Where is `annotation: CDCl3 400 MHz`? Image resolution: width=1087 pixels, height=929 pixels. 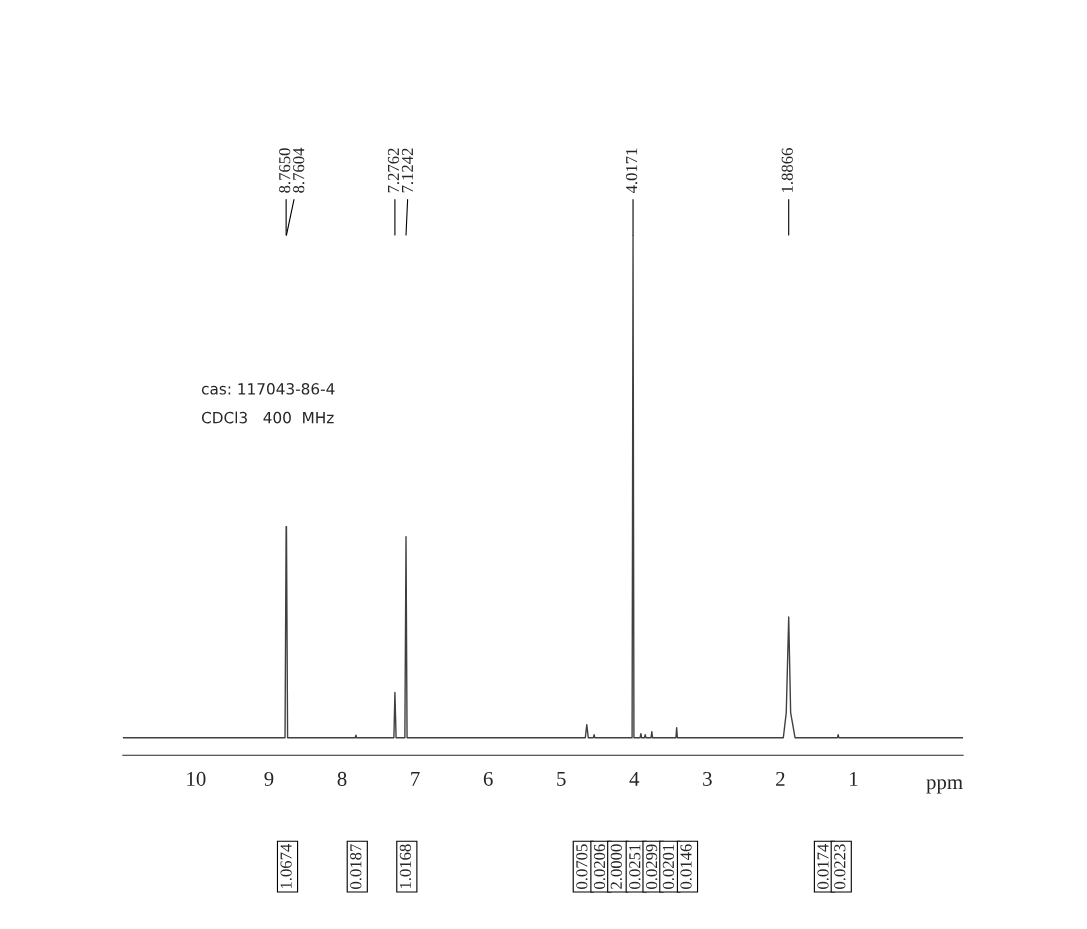
annotation: CDCl3 400 MHz is located at coordinates (267, 417).